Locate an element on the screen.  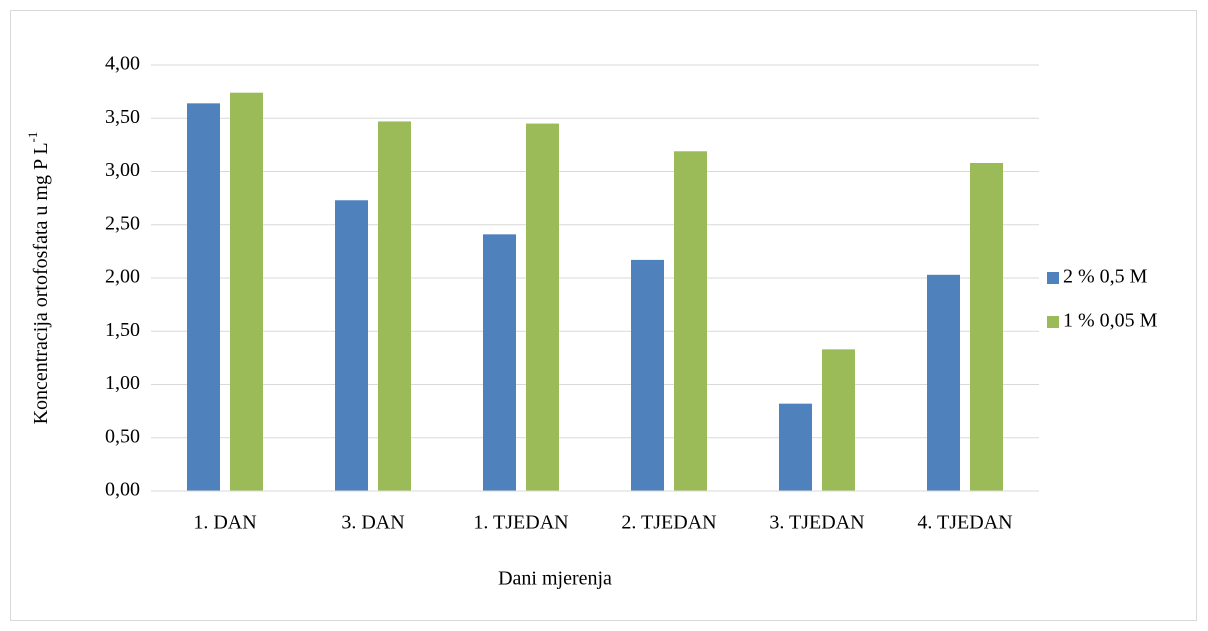
y-tick-label: 3,00 is located at coordinates (122, 170).